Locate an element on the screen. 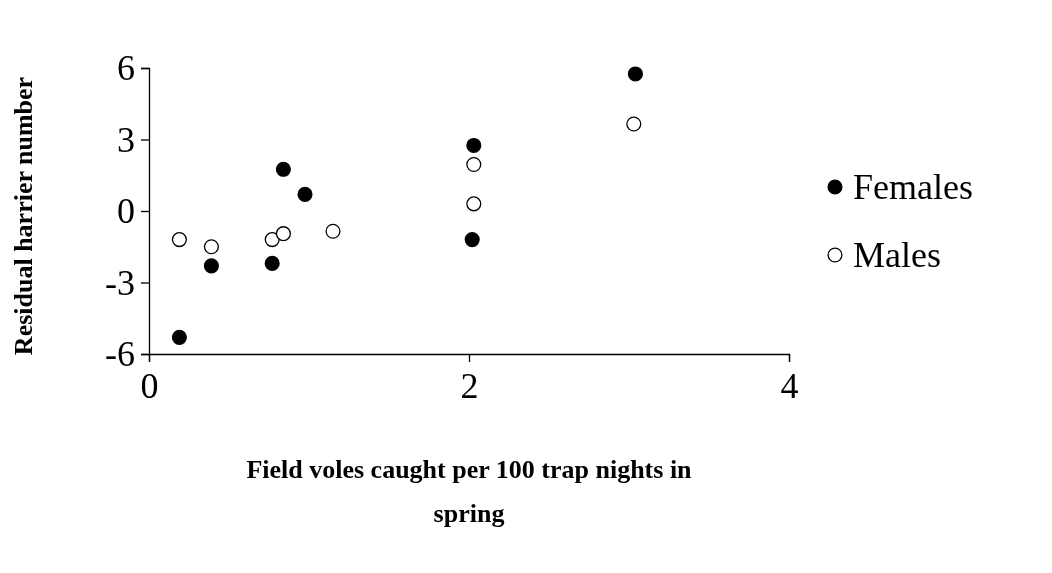 Image resolution: width=1052 pixels, height=573 pixels. x-tick-label: 2 is located at coordinates (469, 385).